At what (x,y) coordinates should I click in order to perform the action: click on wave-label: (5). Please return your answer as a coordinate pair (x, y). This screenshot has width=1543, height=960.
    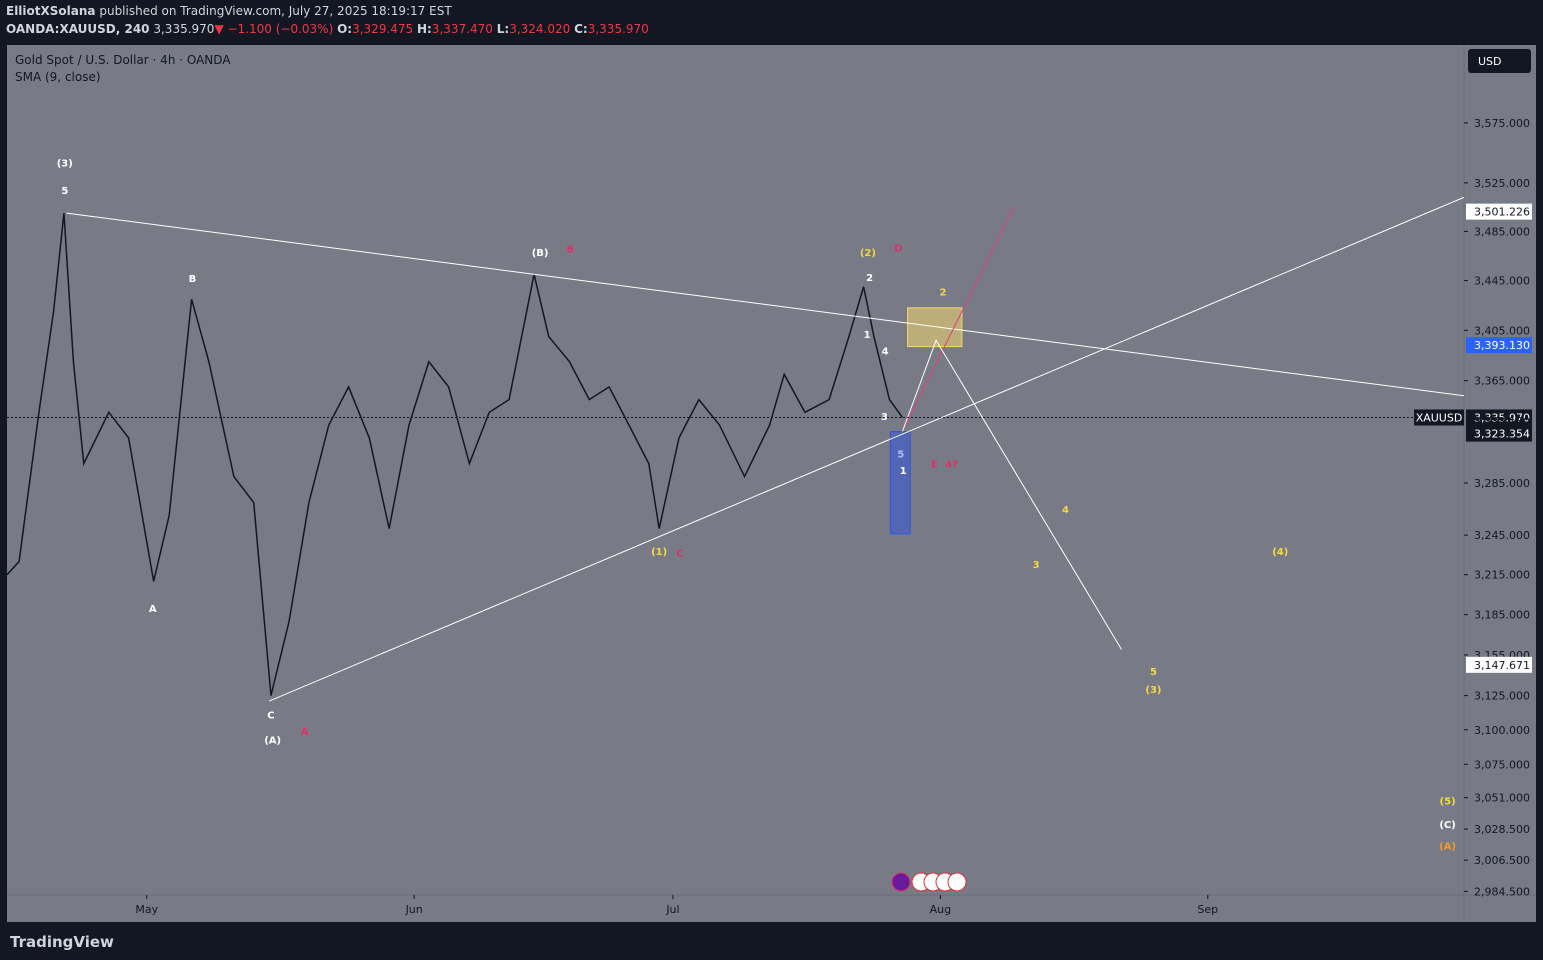
    Looking at the image, I should click on (1448, 801).